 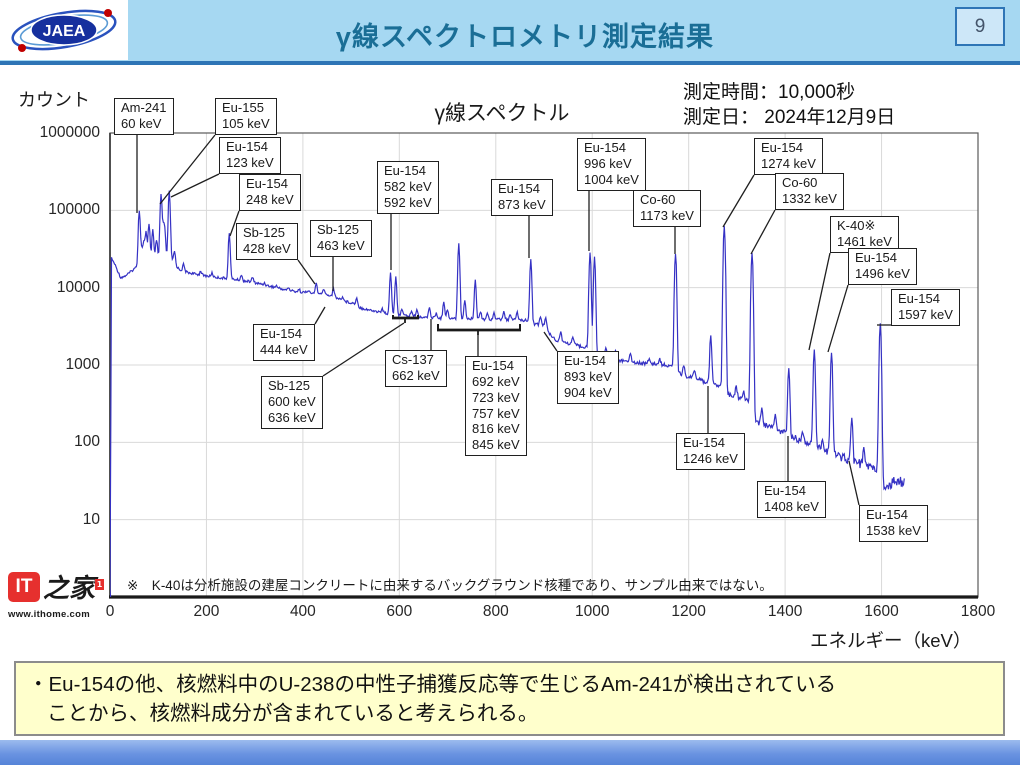 I want to click on y-tick: 100, so click(x=87, y=442).